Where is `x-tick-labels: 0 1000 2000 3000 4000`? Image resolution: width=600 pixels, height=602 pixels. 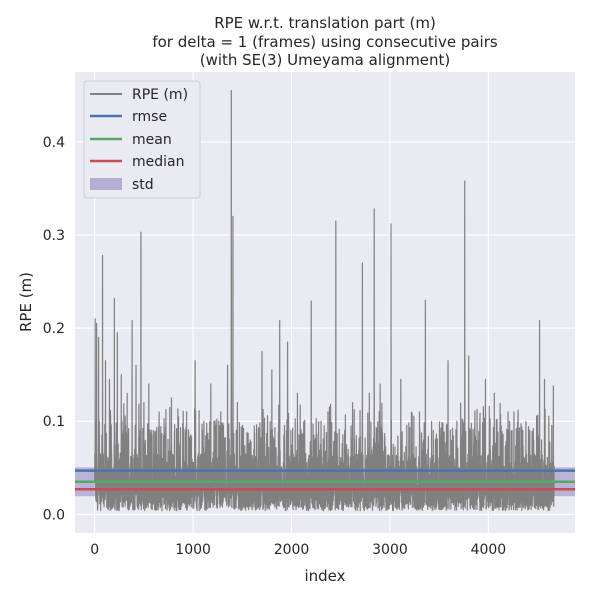
x-tick-labels: 0 1000 2000 3000 4000 is located at coordinates (298, 550).